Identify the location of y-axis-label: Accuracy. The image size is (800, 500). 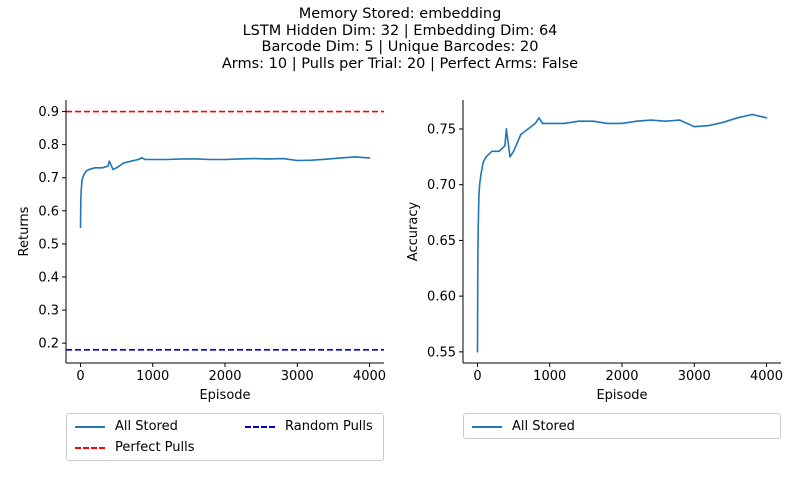
(413, 232).